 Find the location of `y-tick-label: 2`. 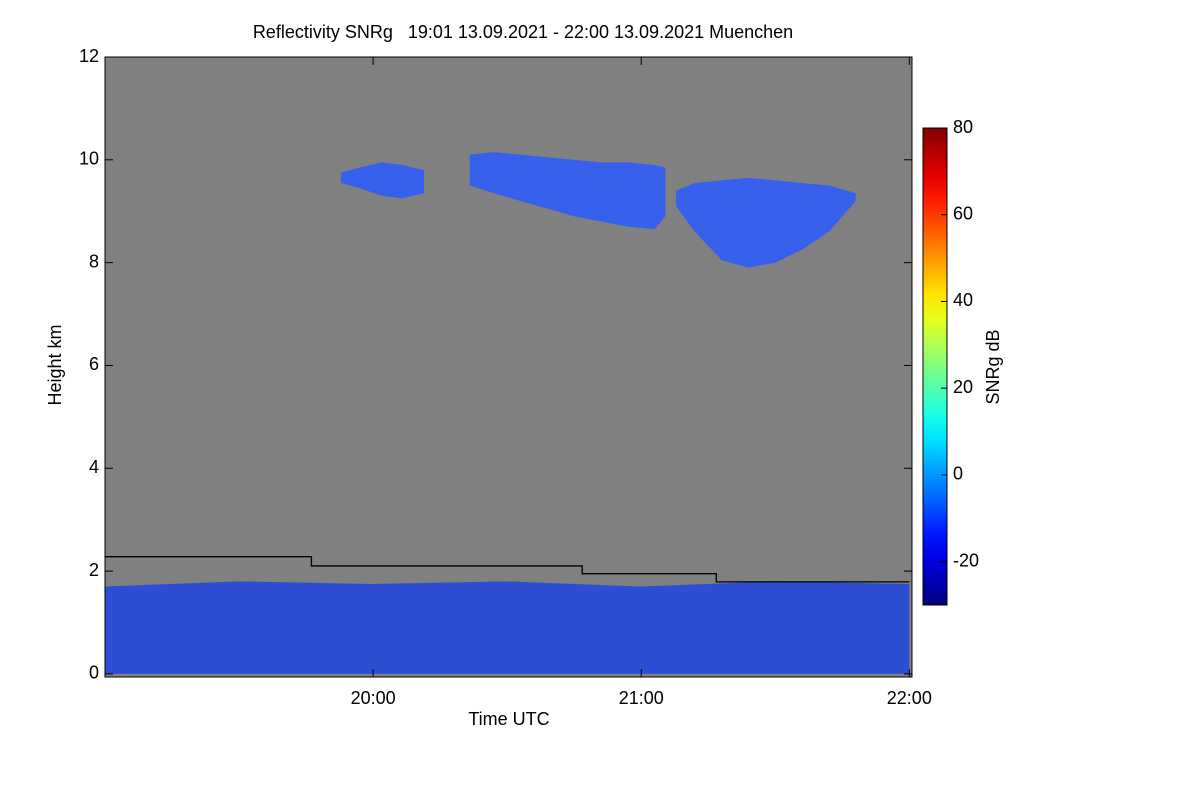

y-tick-label: 2 is located at coordinates (94, 570).